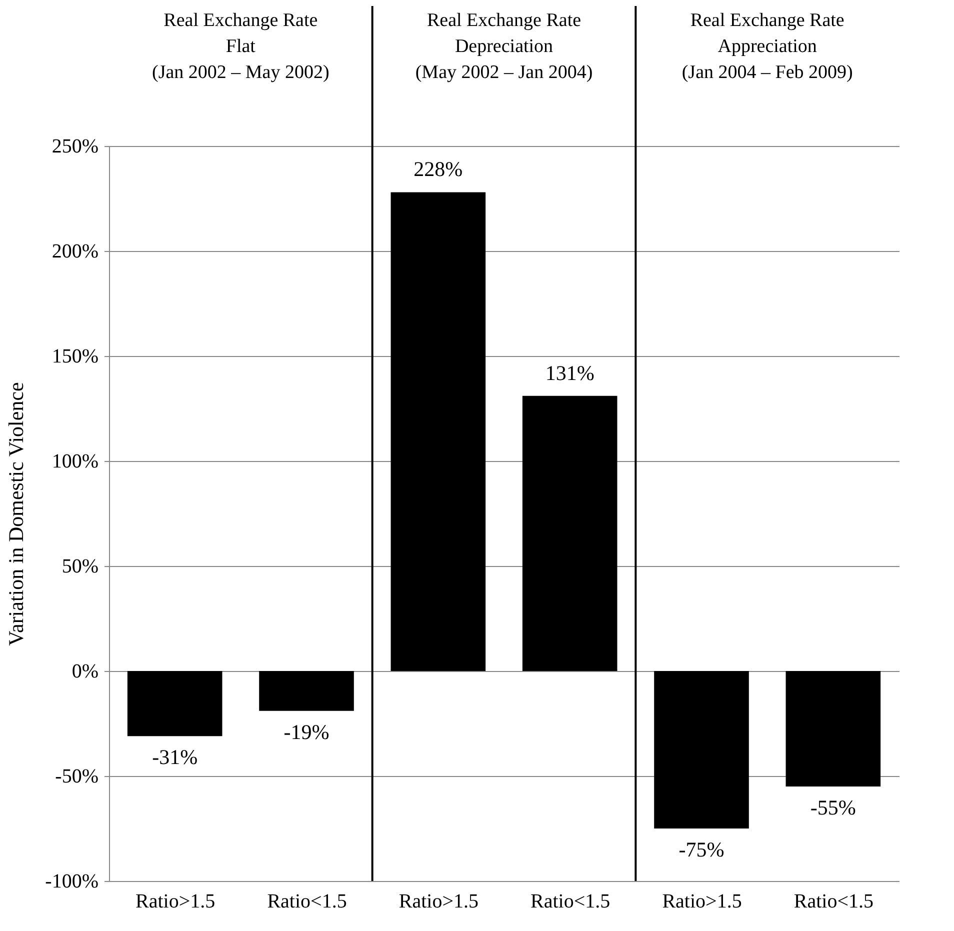 Image resolution: width=954 pixels, height=931 pixels. I want to click on y-tick-label: 150%, so click(75, 357).